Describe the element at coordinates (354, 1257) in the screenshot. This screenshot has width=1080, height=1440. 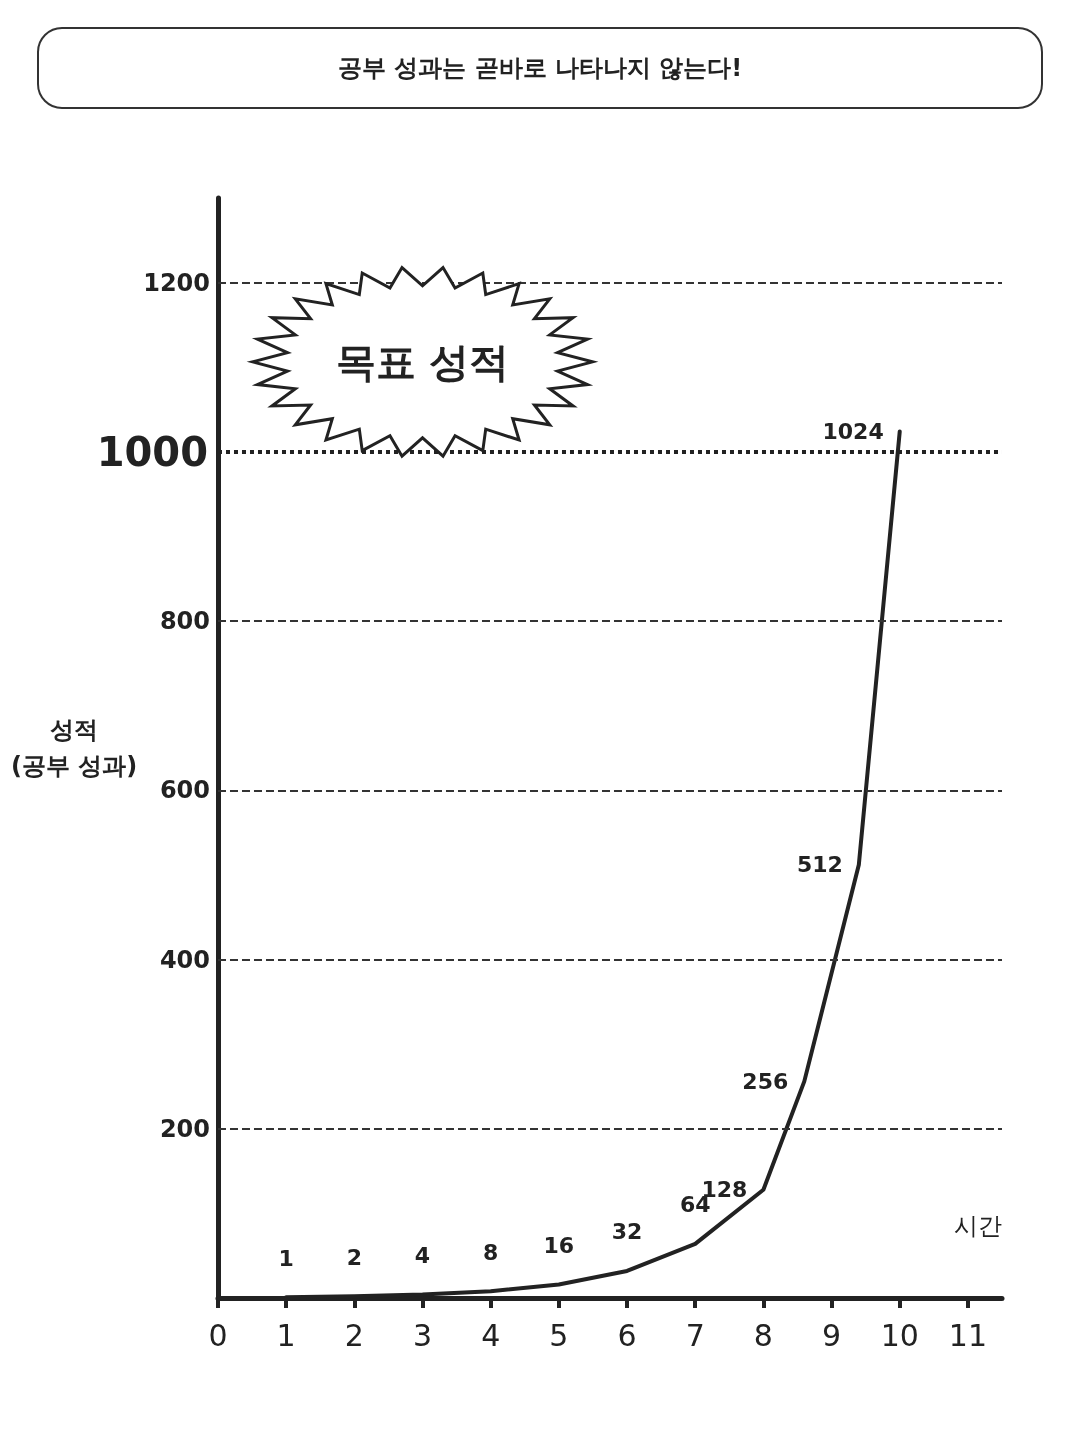
I see `data-label: 2` at that location.